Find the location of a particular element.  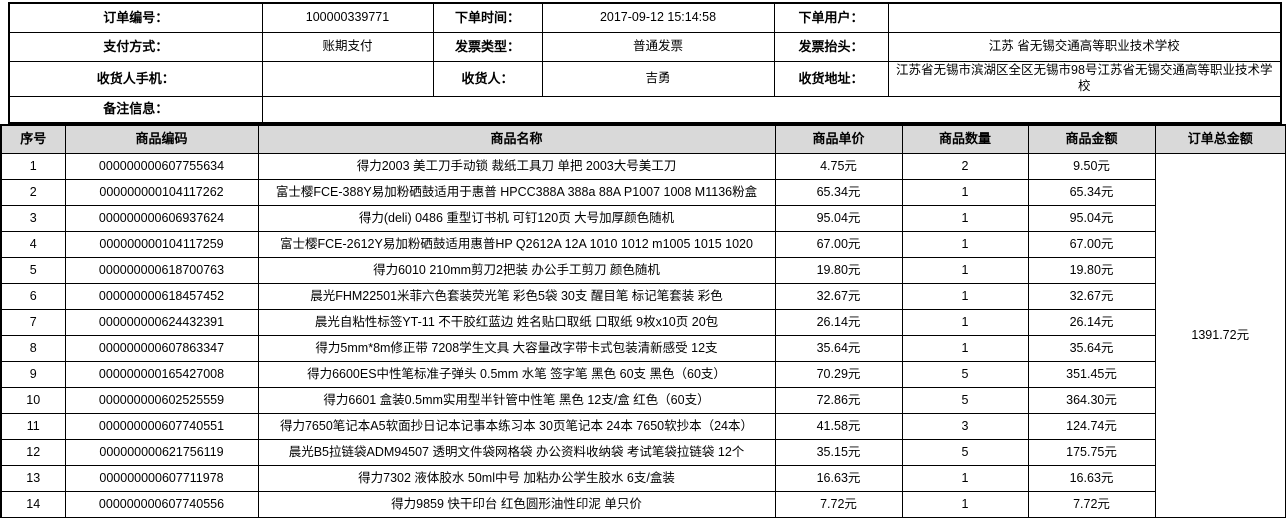

item-amount-cell: 65.34元 is located at coordinates (1091, 192).